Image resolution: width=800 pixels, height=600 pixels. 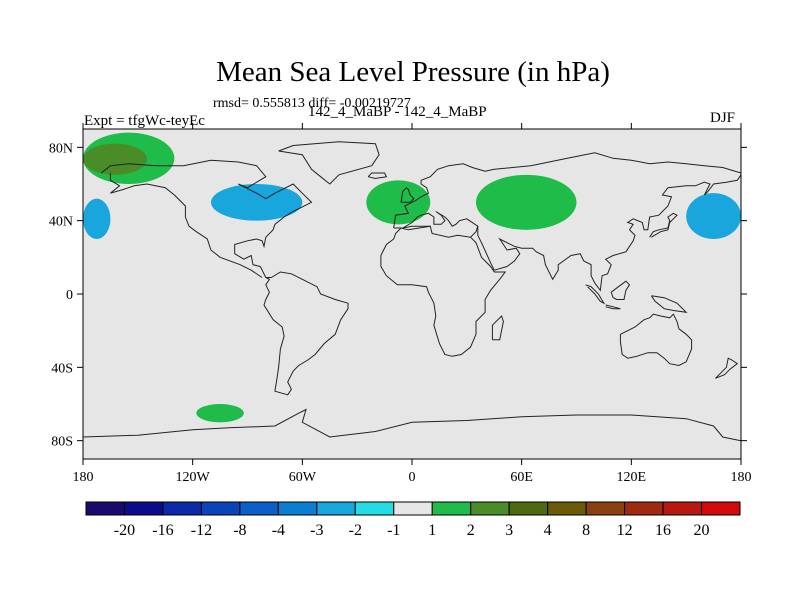 I want to click on x-tick-label: 120W, so click(x=193, y=477).